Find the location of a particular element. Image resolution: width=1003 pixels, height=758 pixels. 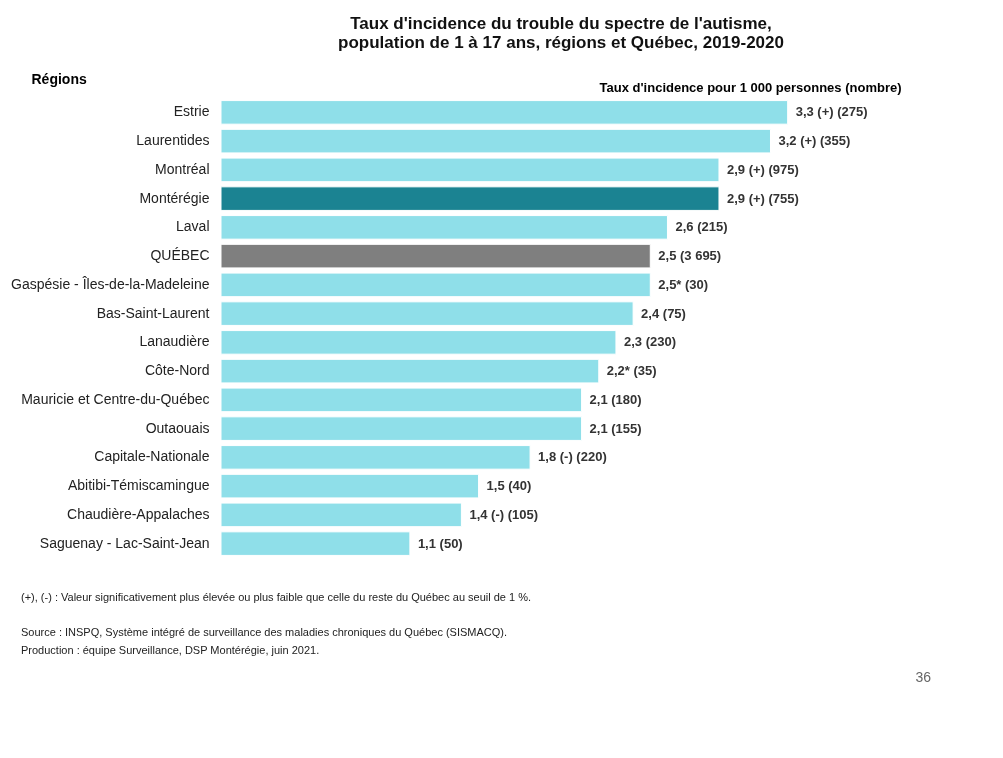

y-tick-label: Laval is located at coordinates (193, 226).